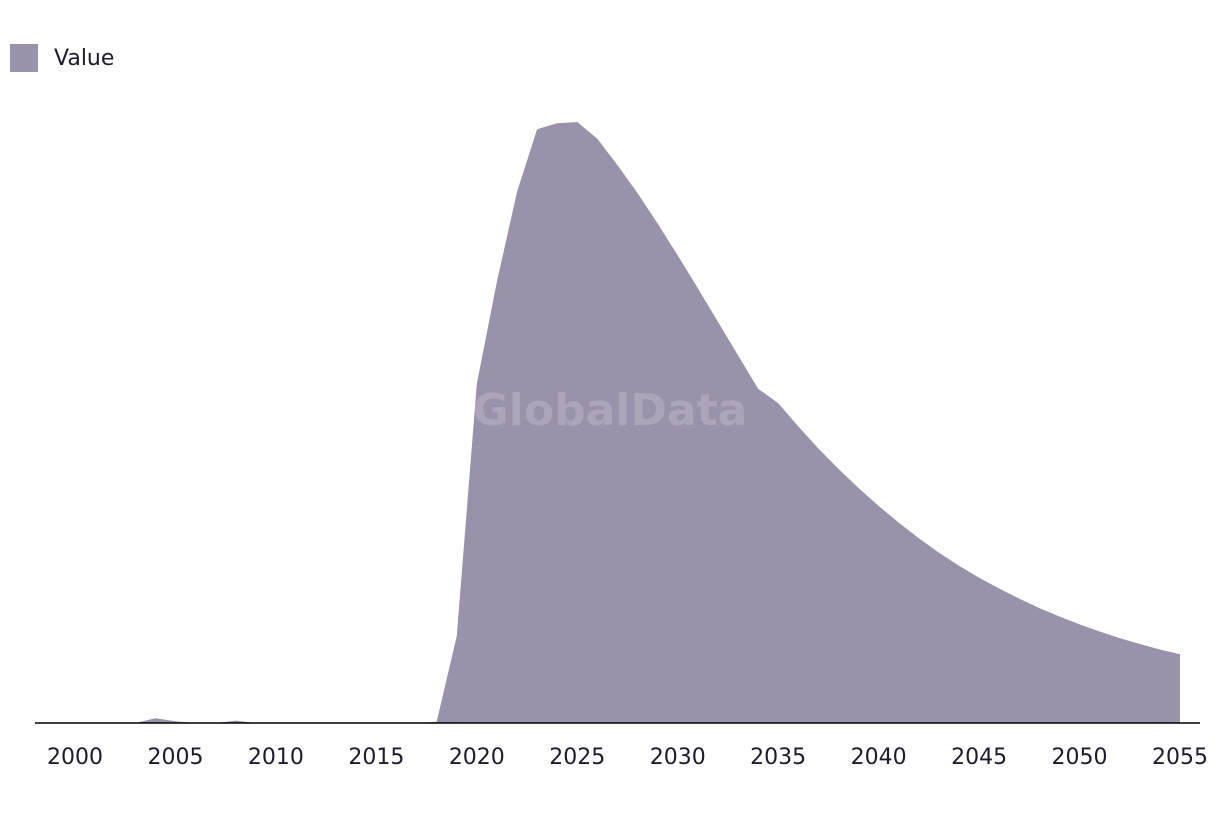 The height and width of the screenshot is (816, 1220). I want to click on chart-legend: Value, so click(62, 58).